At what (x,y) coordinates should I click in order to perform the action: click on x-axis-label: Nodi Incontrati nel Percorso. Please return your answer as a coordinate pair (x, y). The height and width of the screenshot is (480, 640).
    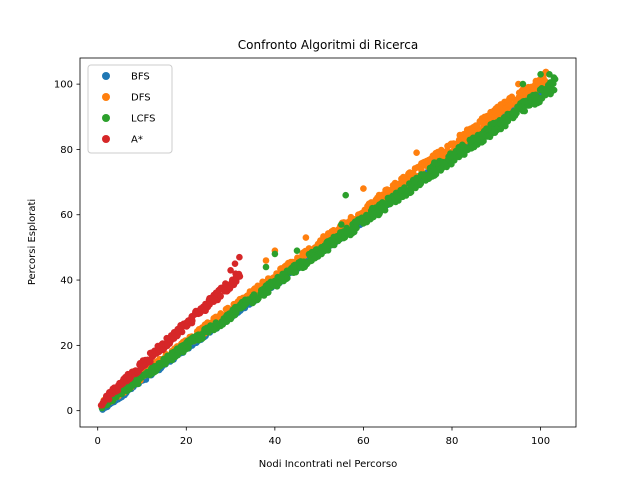
    Looking at the image, I should click on (328, 464).